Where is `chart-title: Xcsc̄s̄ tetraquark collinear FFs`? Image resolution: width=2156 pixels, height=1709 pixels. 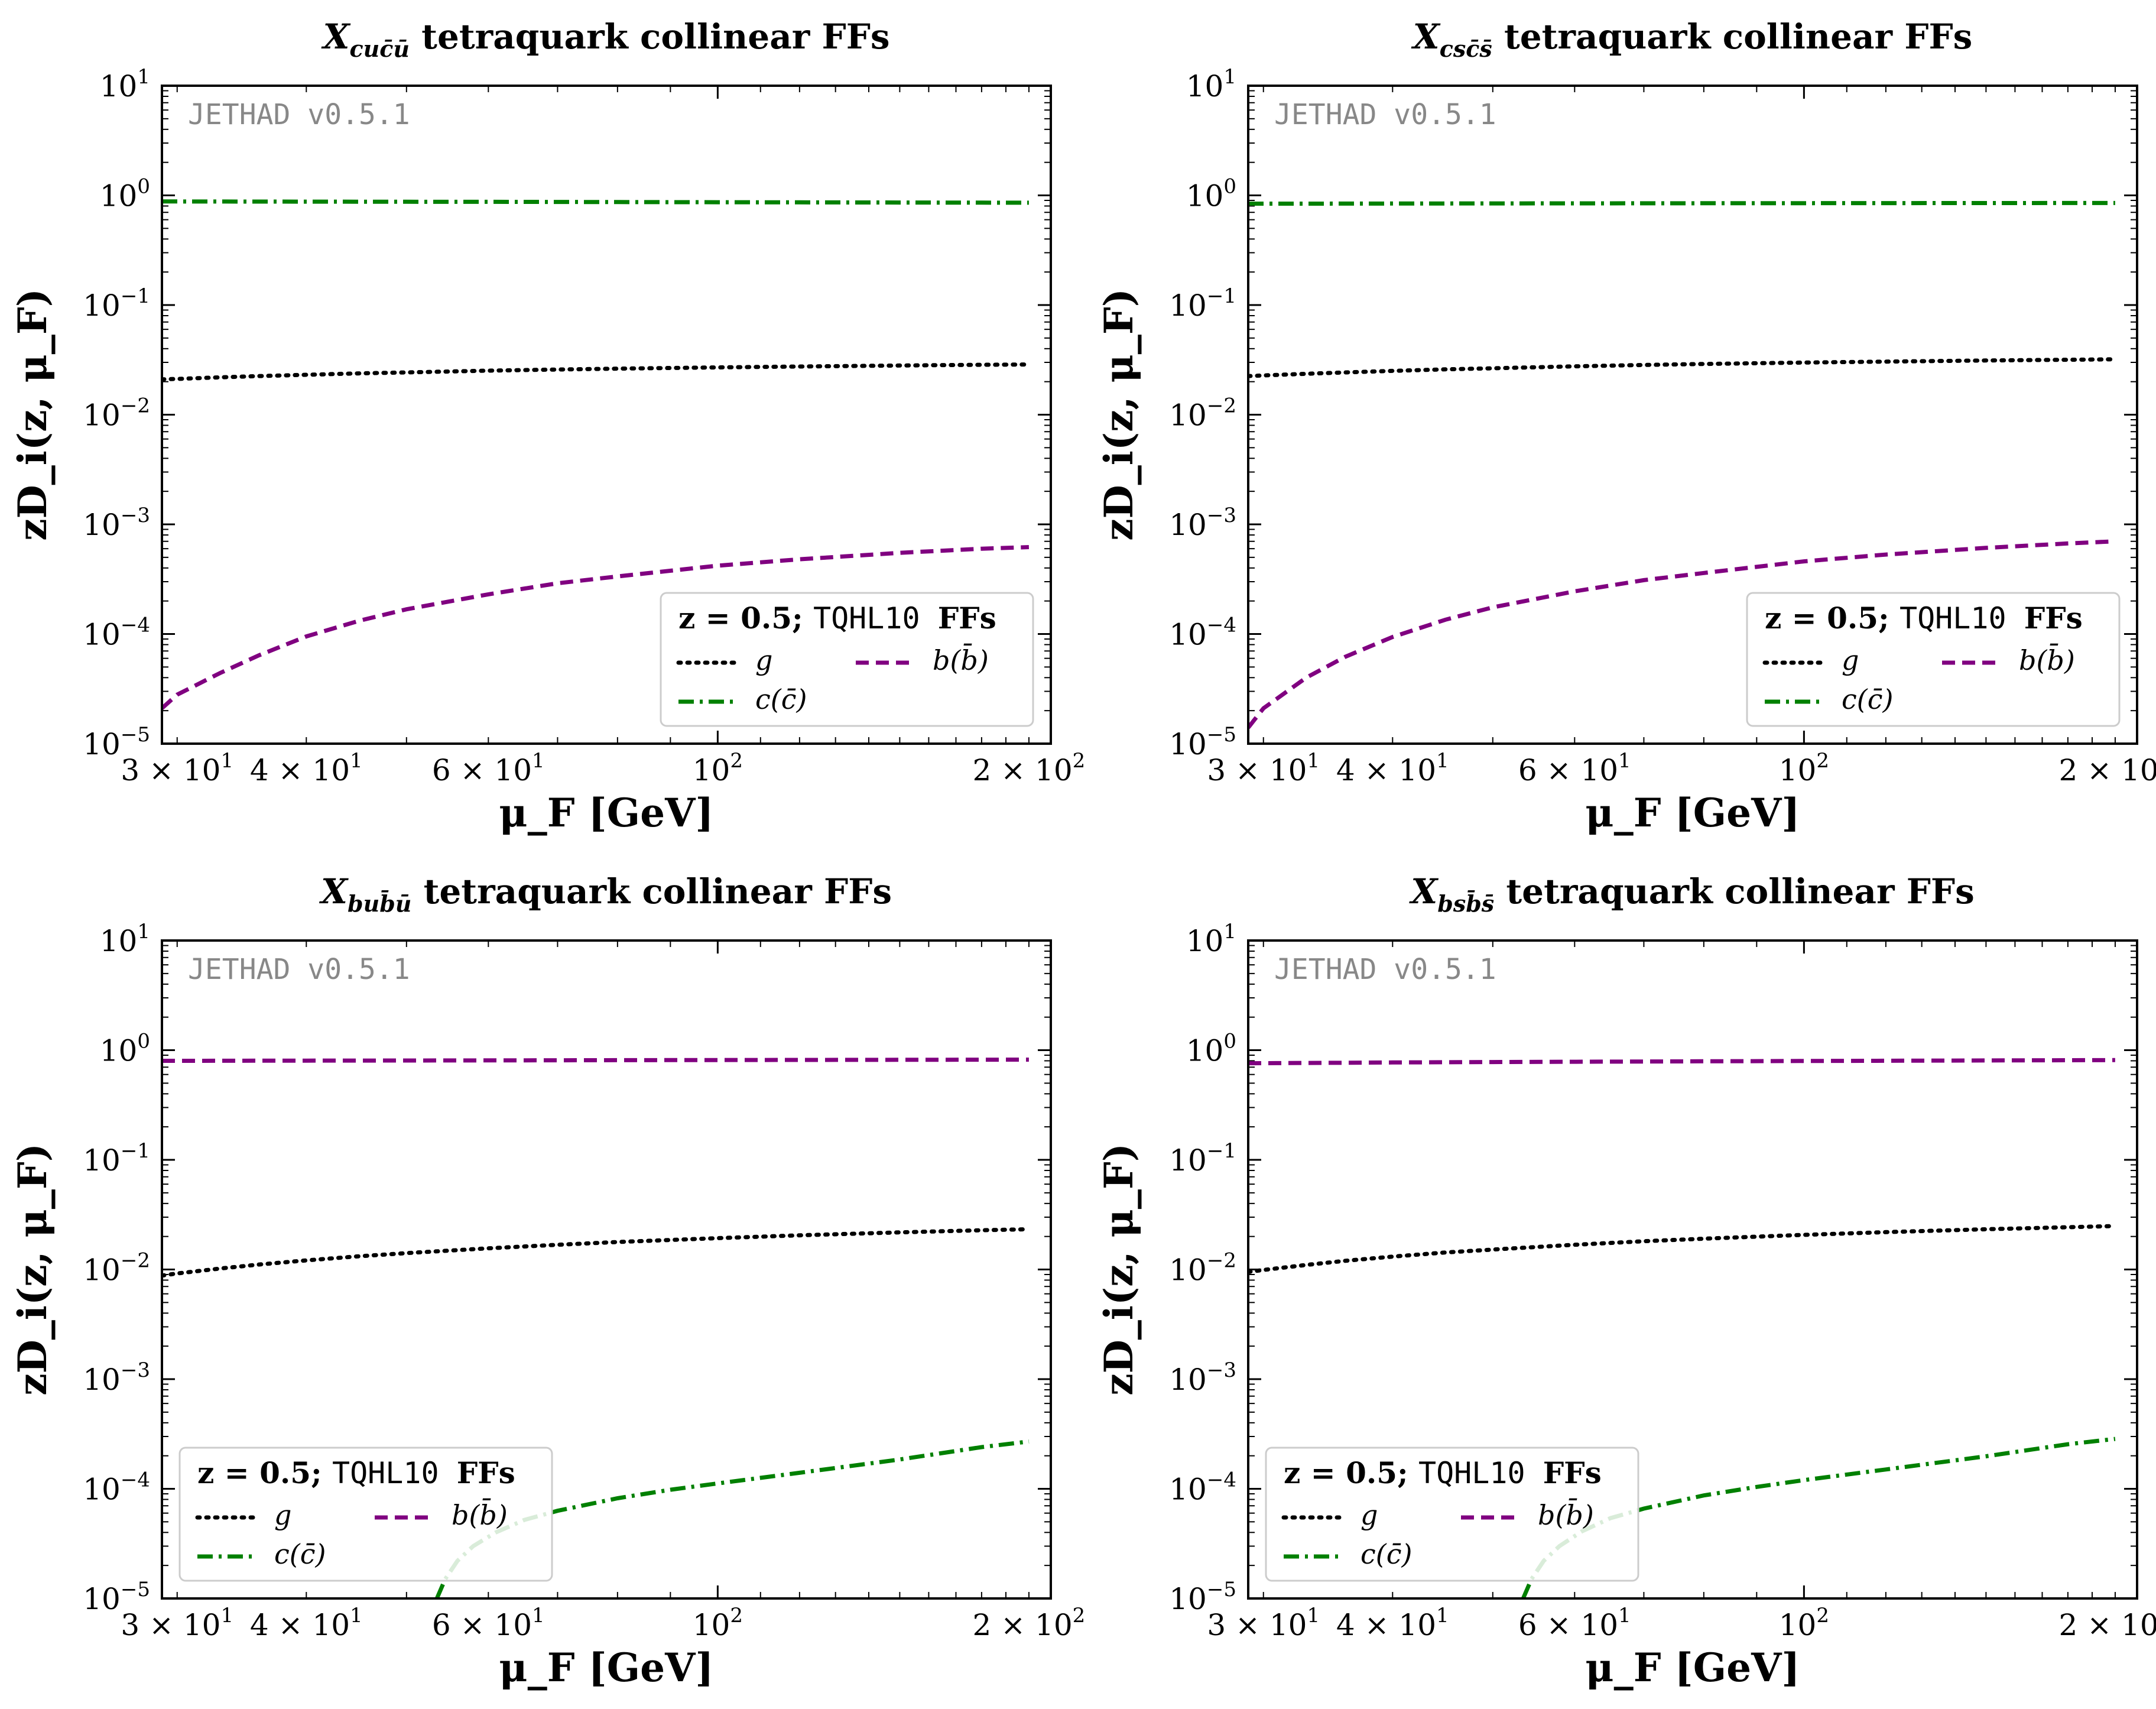
chart-title: Xcsc̄s̄ tetraquark collinear FFs is located at coordinates (1692, 39).